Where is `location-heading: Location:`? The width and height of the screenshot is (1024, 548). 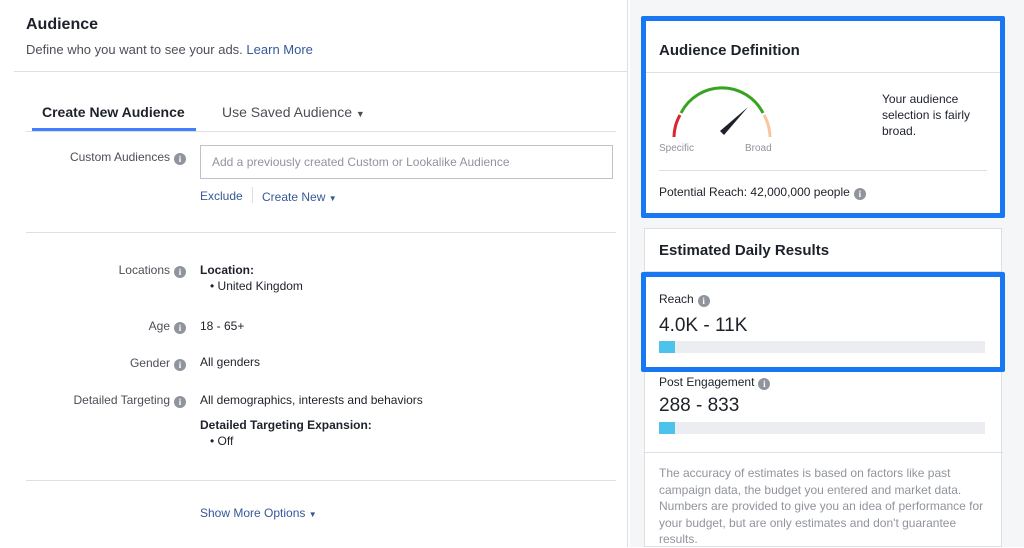 location-heading: Location: is located at coordinates (227, 270).